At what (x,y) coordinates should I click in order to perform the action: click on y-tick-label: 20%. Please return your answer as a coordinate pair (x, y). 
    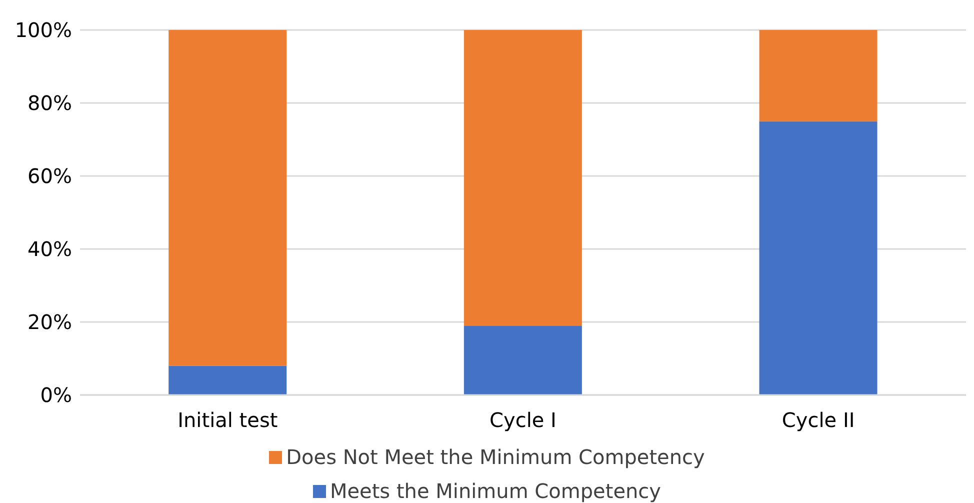
    Looking at the image, I should click on (50, 322).